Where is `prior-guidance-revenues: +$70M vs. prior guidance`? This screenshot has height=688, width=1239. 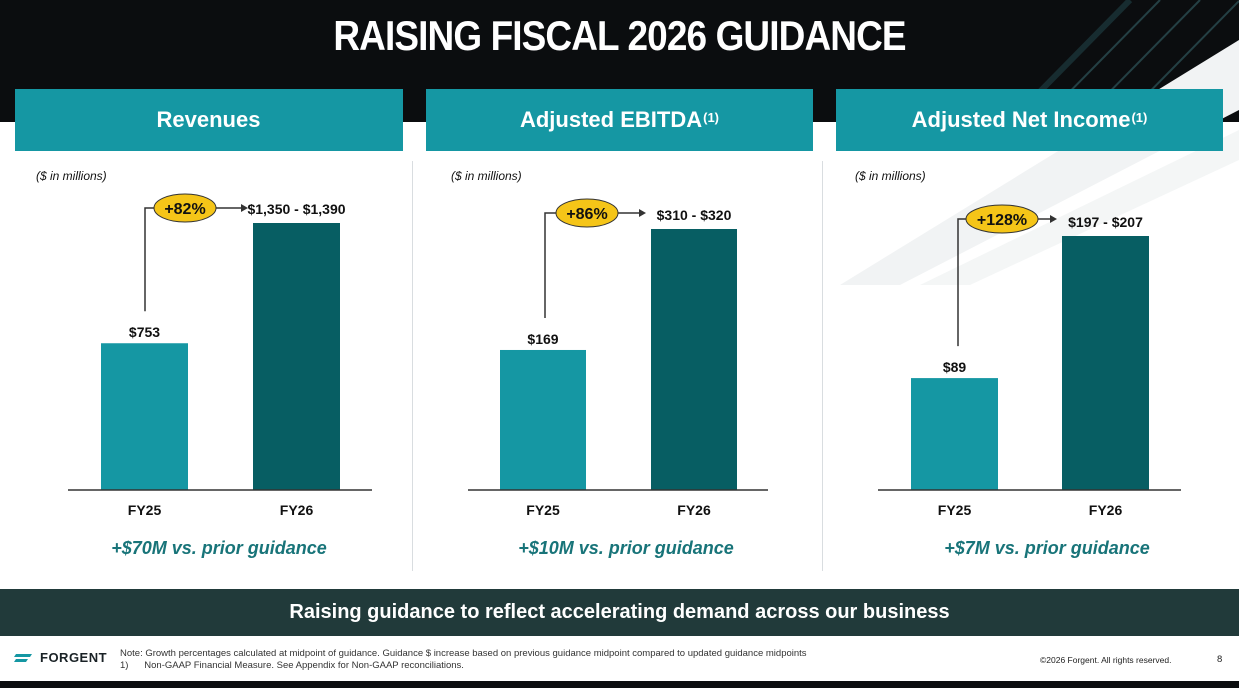 prior-guidance-revenues: +$70M vs. prior guidance is located at coordinates (219, 548).